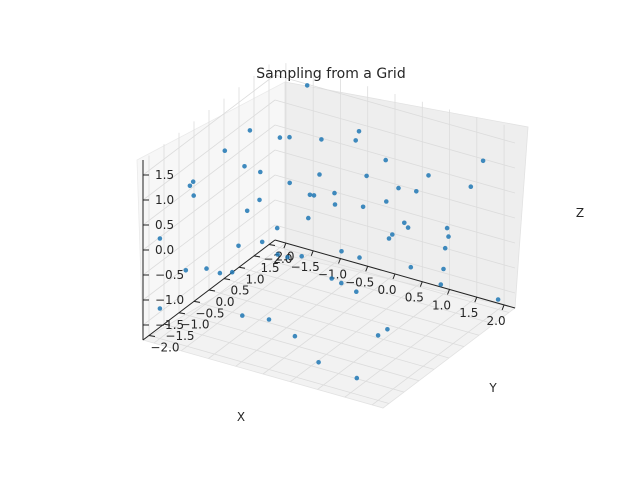  Describe the element at coordinates (386, 290) in the screenshot. I see `x-tick-label: 0.0` at that location.